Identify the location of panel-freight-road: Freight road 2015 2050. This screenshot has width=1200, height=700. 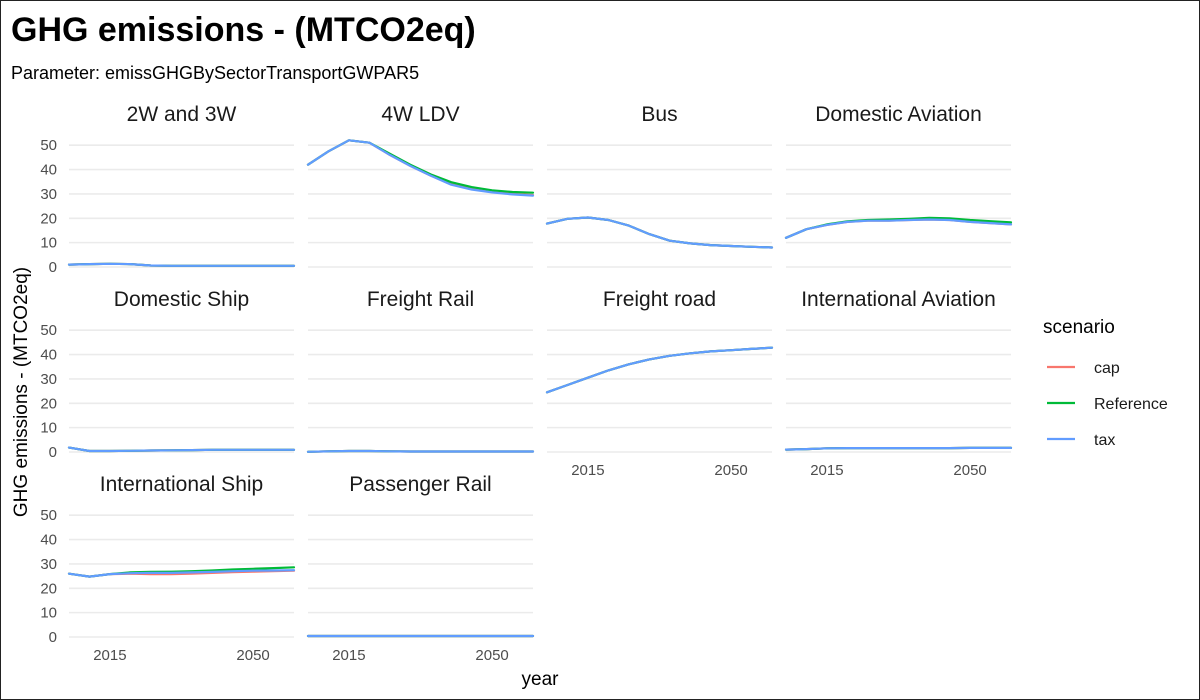
(659, 383).